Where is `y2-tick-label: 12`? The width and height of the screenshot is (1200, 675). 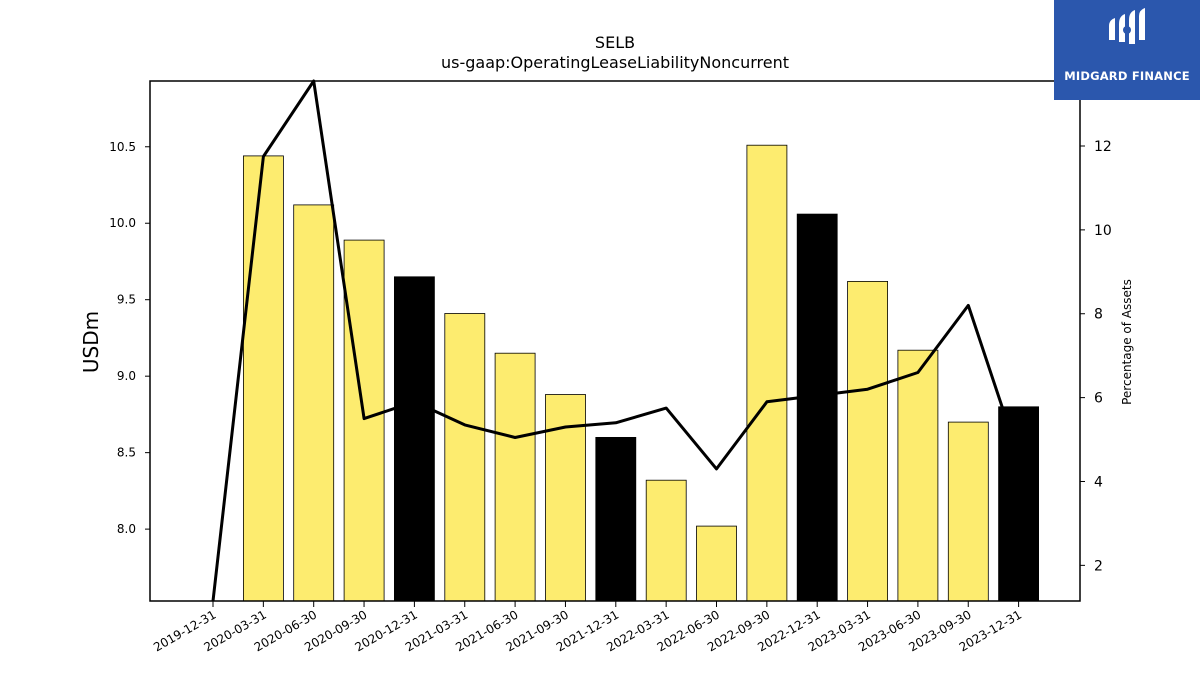
y2-tick-label: 12 is located at coordinates (1103, 147).